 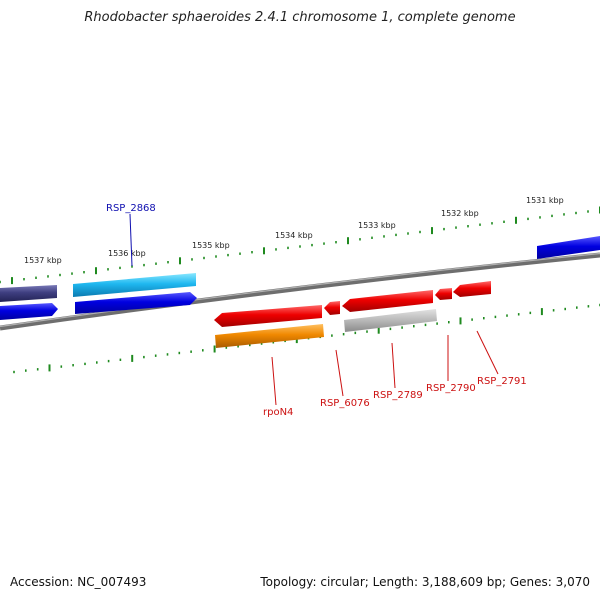 I want to click on gene-arrow-blue-left, so click(x=29, y=311).